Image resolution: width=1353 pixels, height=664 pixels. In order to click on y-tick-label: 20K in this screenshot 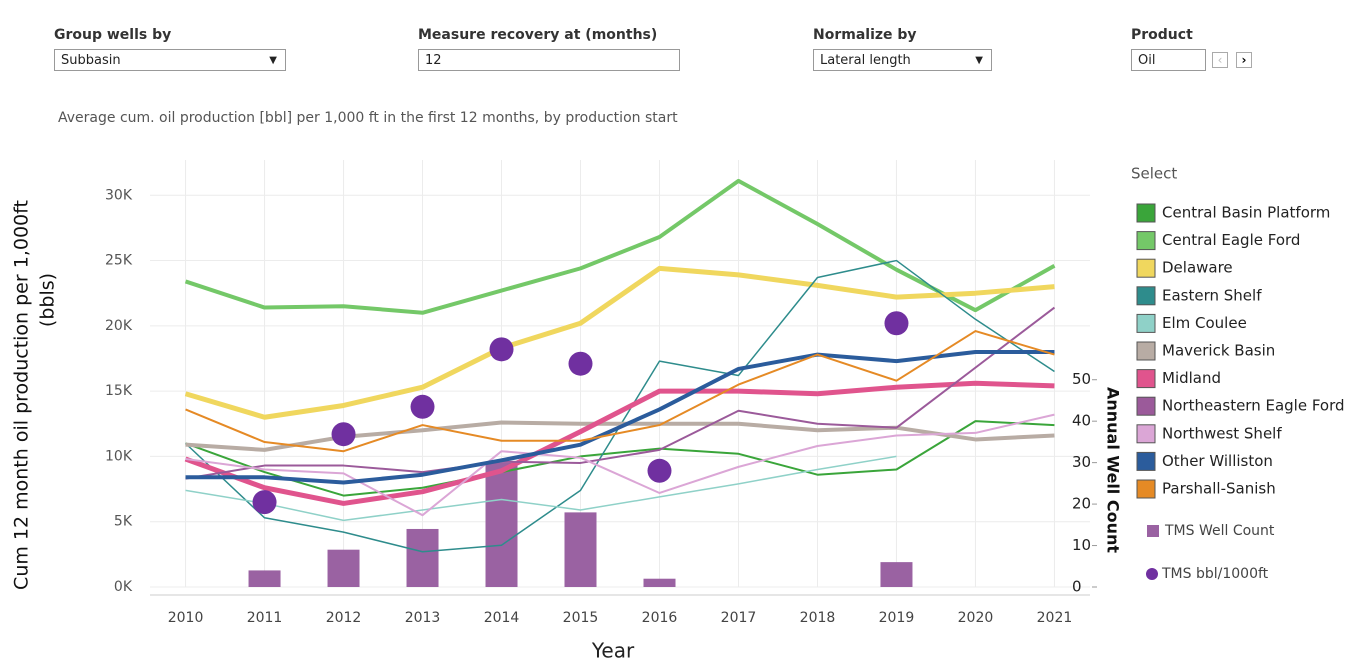, I will do `click(119, 326)`.